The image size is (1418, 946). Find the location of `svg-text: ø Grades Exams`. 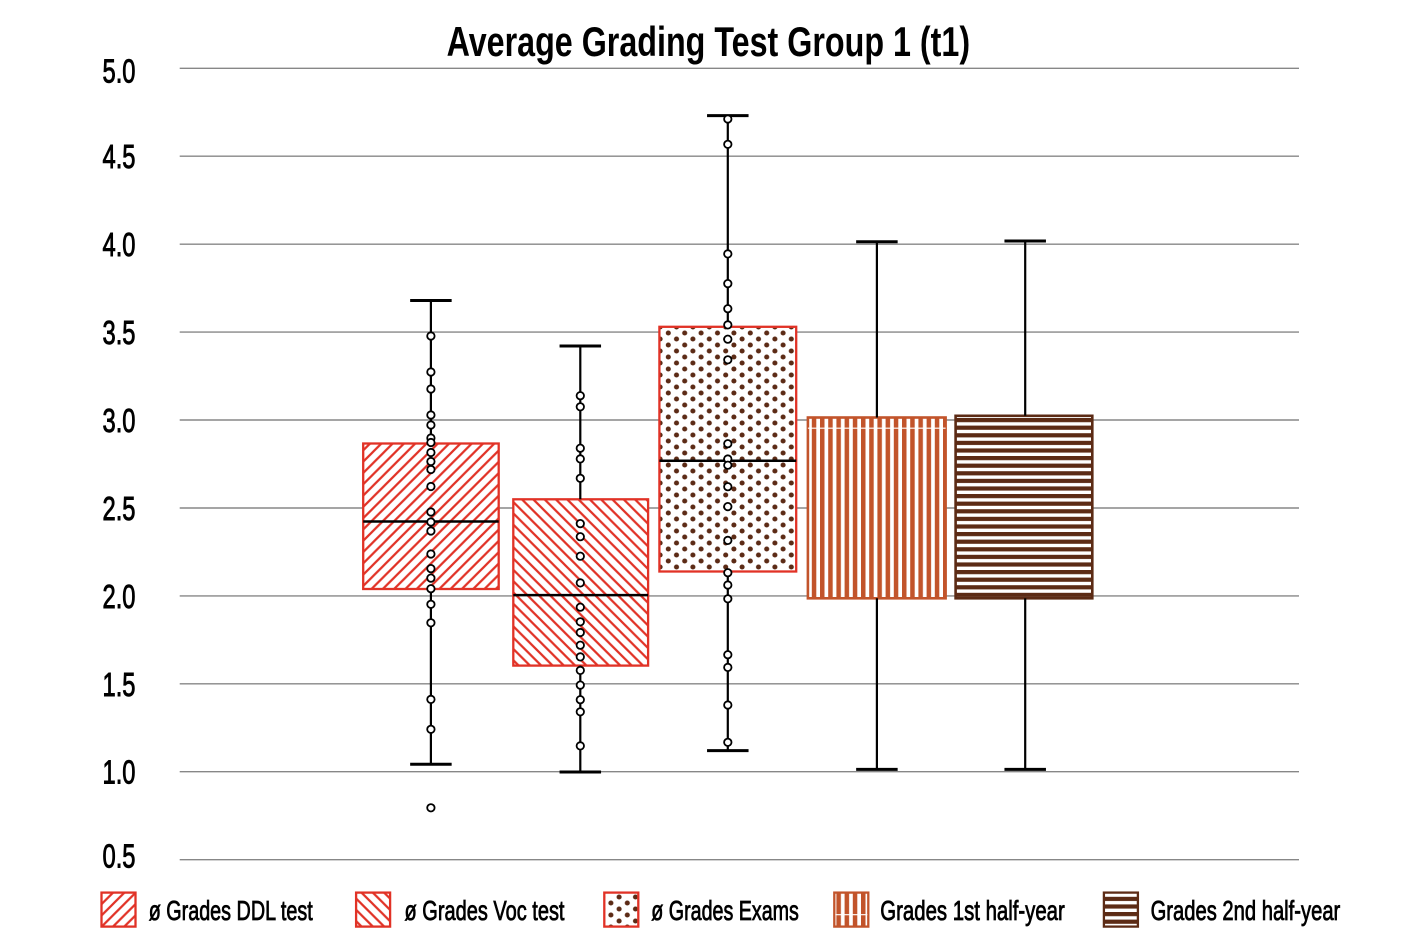

svg-text: ø Grades Exams is located at coordinates (725, 910).